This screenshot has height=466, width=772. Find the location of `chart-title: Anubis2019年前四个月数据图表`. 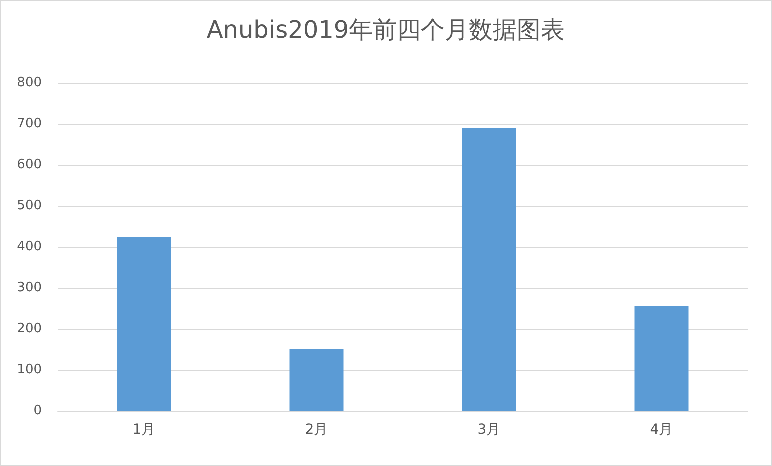

chart-title: Anubis2019年前四个月数据图表 is located at coordinates (386, 30).